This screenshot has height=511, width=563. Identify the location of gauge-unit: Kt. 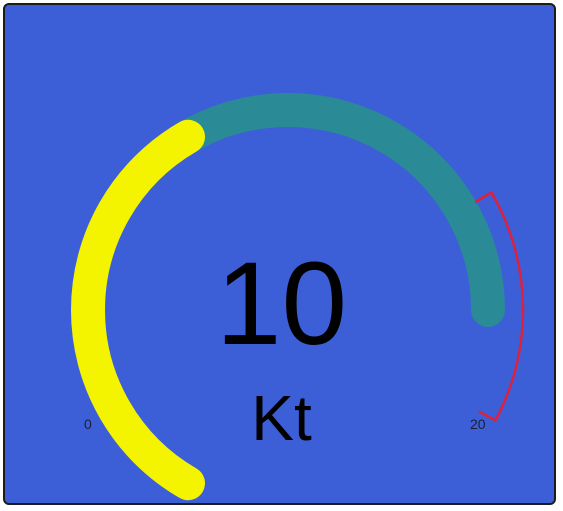
(281, 418).